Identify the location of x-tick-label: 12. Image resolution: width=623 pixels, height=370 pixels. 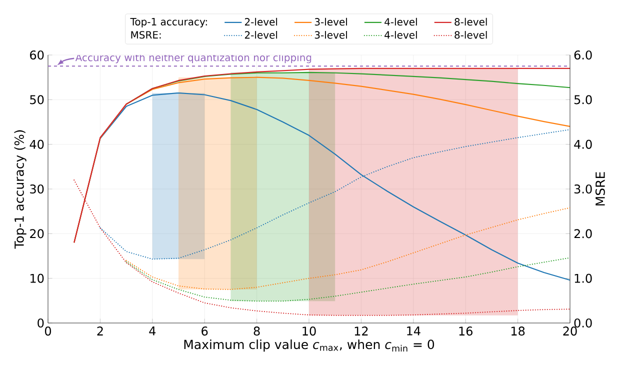
(361, 331).